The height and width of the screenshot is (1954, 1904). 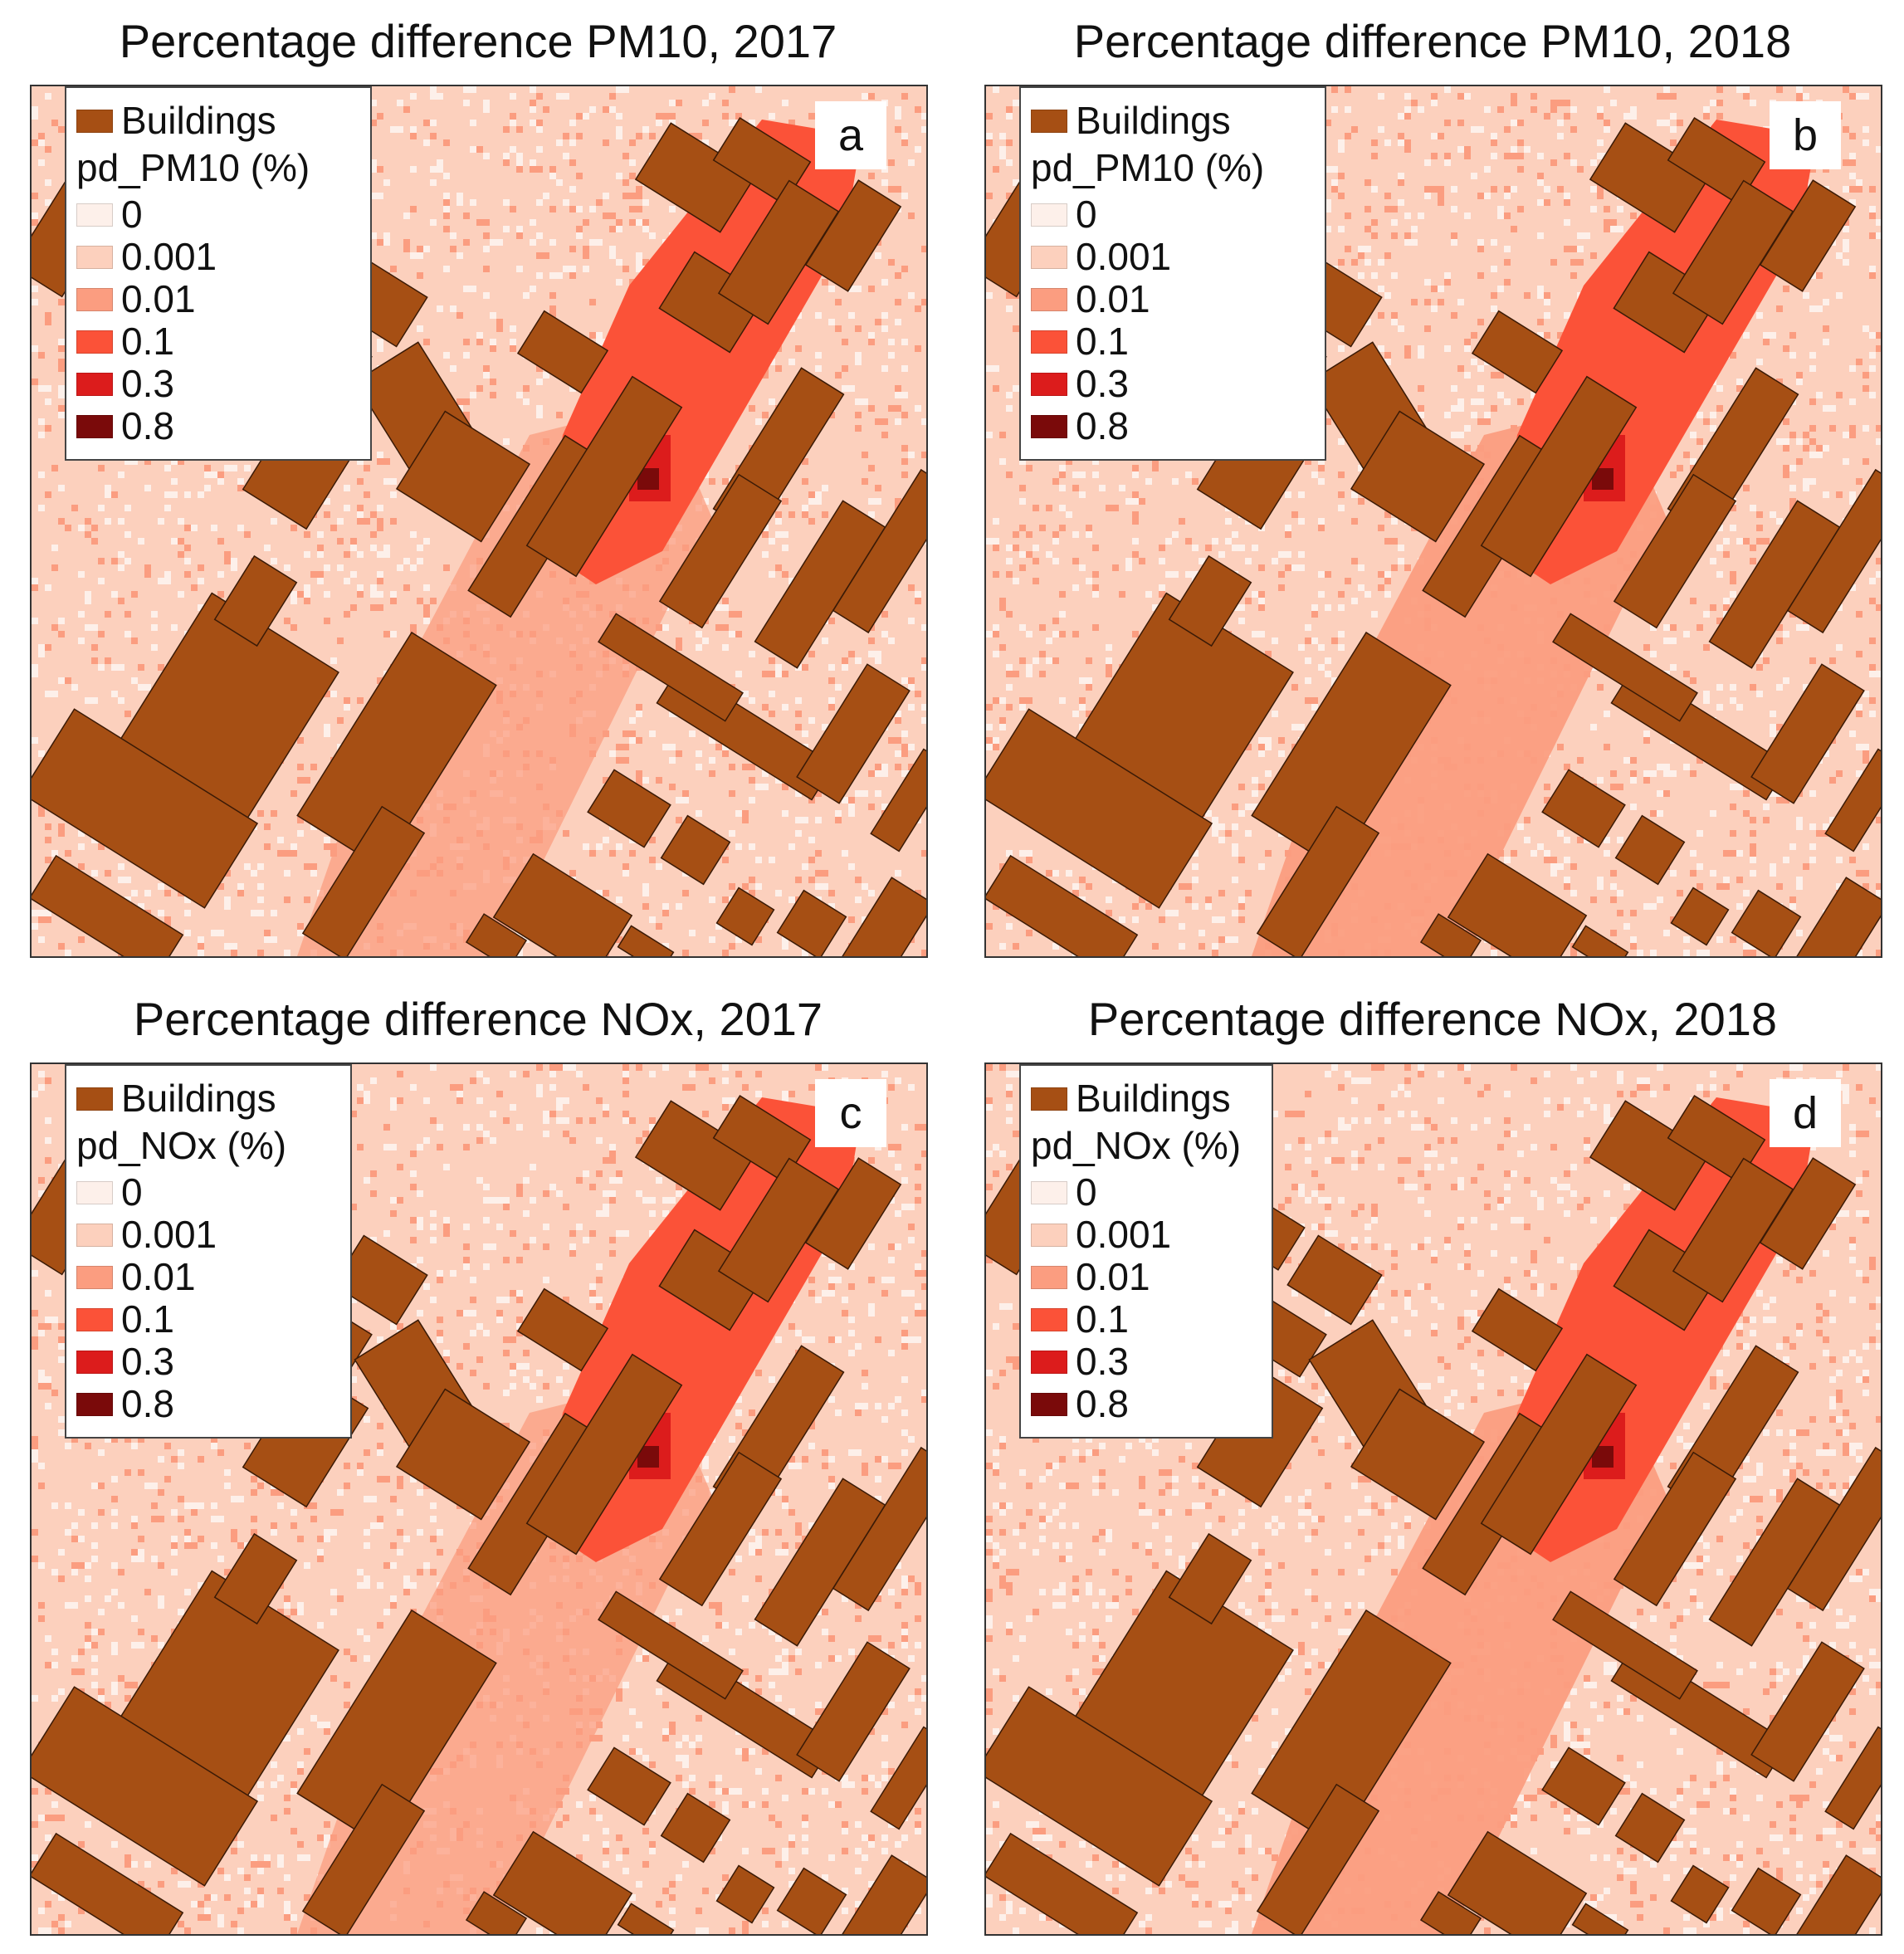 What do you see at coordinates (1432, 1019) in the screenshot?
I see `panel-title: Percentage difference NOx, 2018` at bounding box center [1432, 1019].